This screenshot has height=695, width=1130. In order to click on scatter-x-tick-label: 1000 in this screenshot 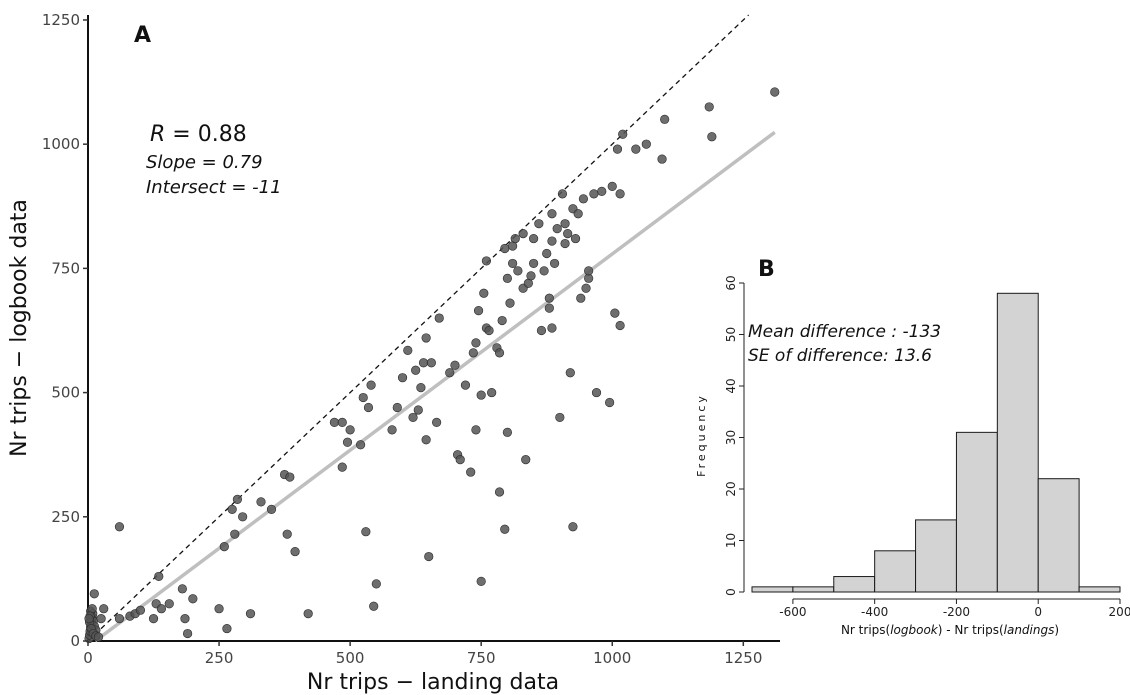, I will do `click(612, 658)`.